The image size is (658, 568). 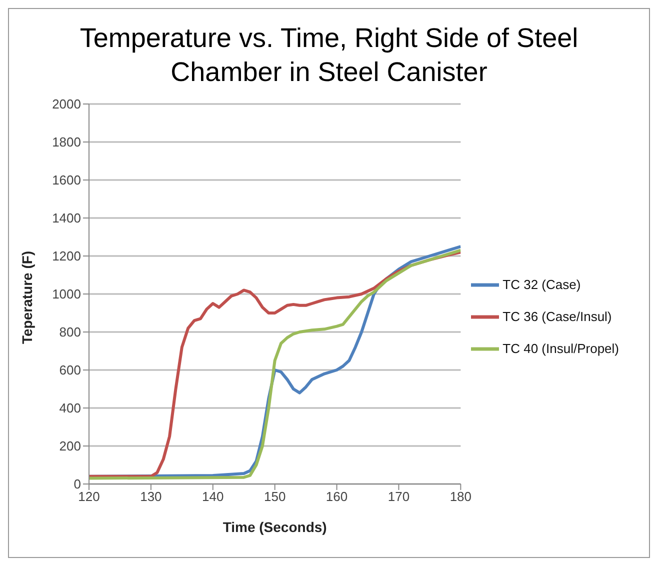 What do you see at coordinates (399, 496) in the screenshot?
I see `x-tick-label: 170` at bounding box center [399, 496].